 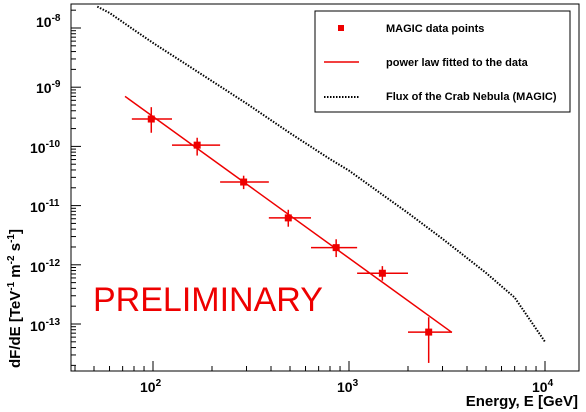 What do you see at coordinates (45, 147) in the screenshot?
I see `y-tick-label: 10⁻¹⁰` at bounding box center [45, 147].